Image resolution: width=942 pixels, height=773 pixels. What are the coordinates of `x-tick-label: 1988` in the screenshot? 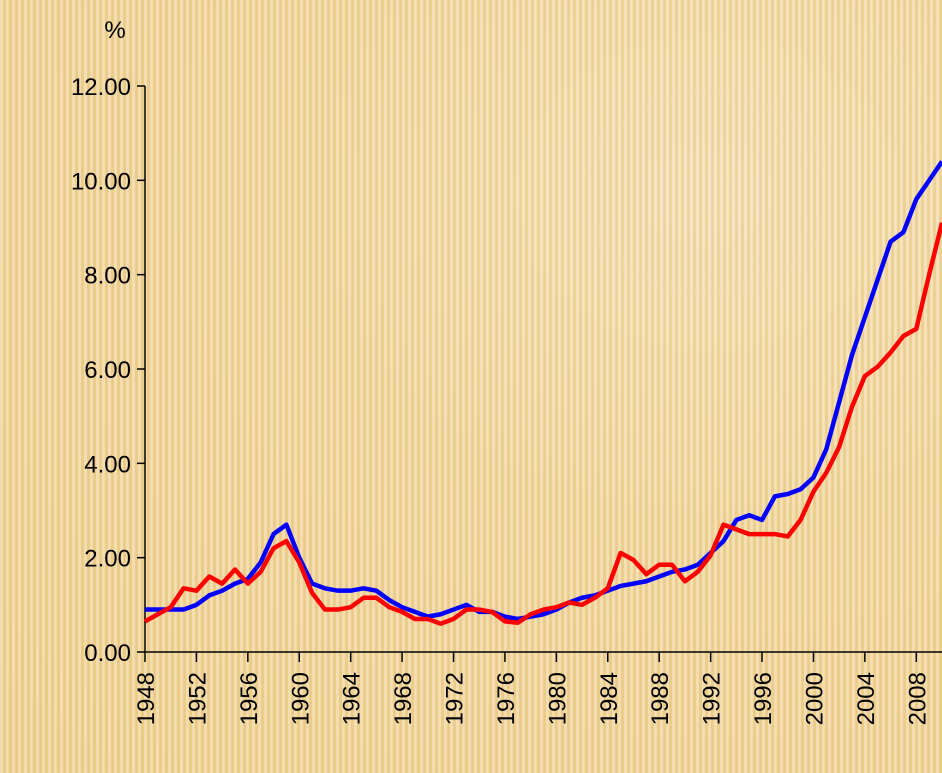 It's located at (660, 698).